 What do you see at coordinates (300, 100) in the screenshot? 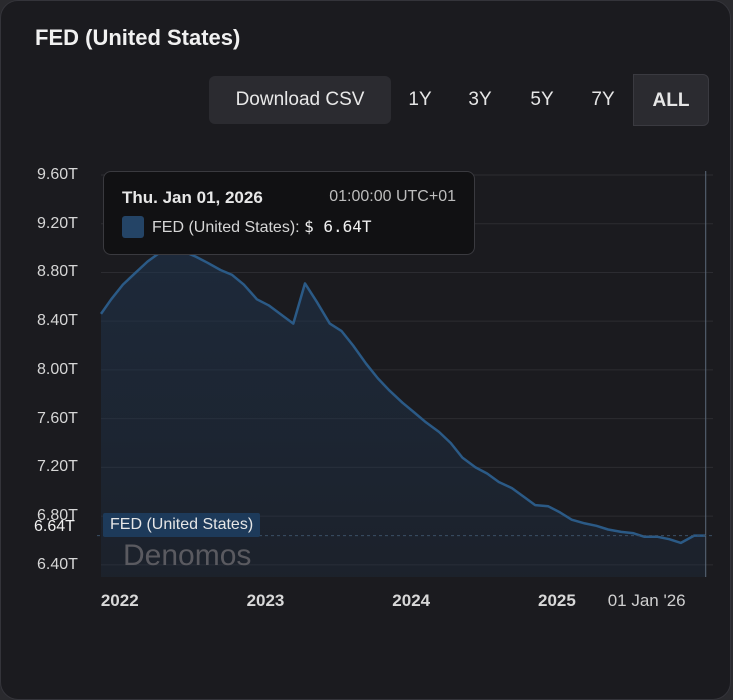
I see `download-csv-button: Download CSV` at bounding box center [300, 100].